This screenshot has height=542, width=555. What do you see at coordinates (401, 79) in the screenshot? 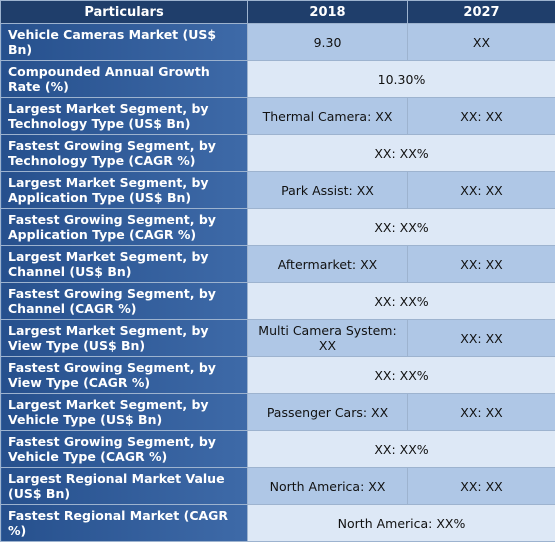
I see `value-merged: 10.30%` at bounding box center [401, 79].